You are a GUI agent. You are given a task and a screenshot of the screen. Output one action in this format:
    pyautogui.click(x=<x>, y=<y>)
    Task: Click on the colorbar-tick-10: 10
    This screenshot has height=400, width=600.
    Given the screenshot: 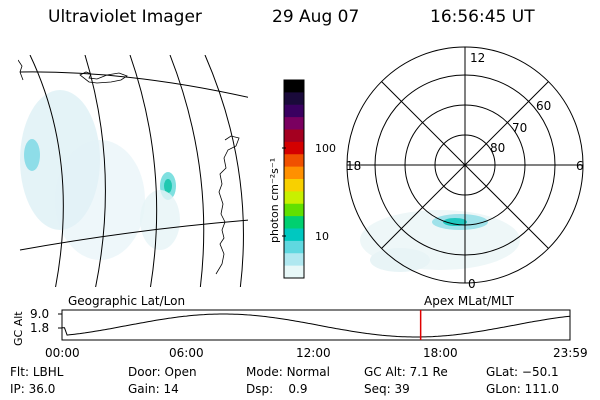 What is the action you would take?
    pyautogui.click(x=322, y=236)
    